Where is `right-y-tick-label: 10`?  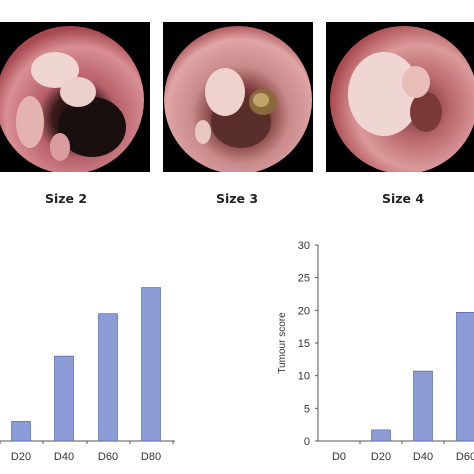
right-y-tick-label: 10 is located at coordinates (304, 377).